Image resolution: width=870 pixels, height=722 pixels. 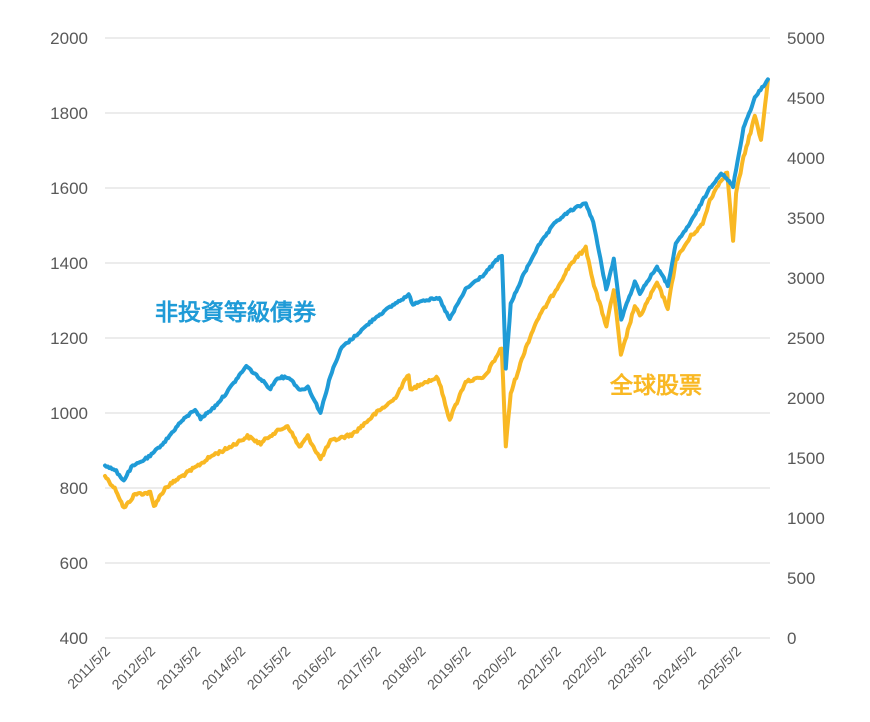 What do you see at coordinates (69, 413) in the screenshot?
I see `left-y-tick-label: 1000` at bounding box center [69, 413].